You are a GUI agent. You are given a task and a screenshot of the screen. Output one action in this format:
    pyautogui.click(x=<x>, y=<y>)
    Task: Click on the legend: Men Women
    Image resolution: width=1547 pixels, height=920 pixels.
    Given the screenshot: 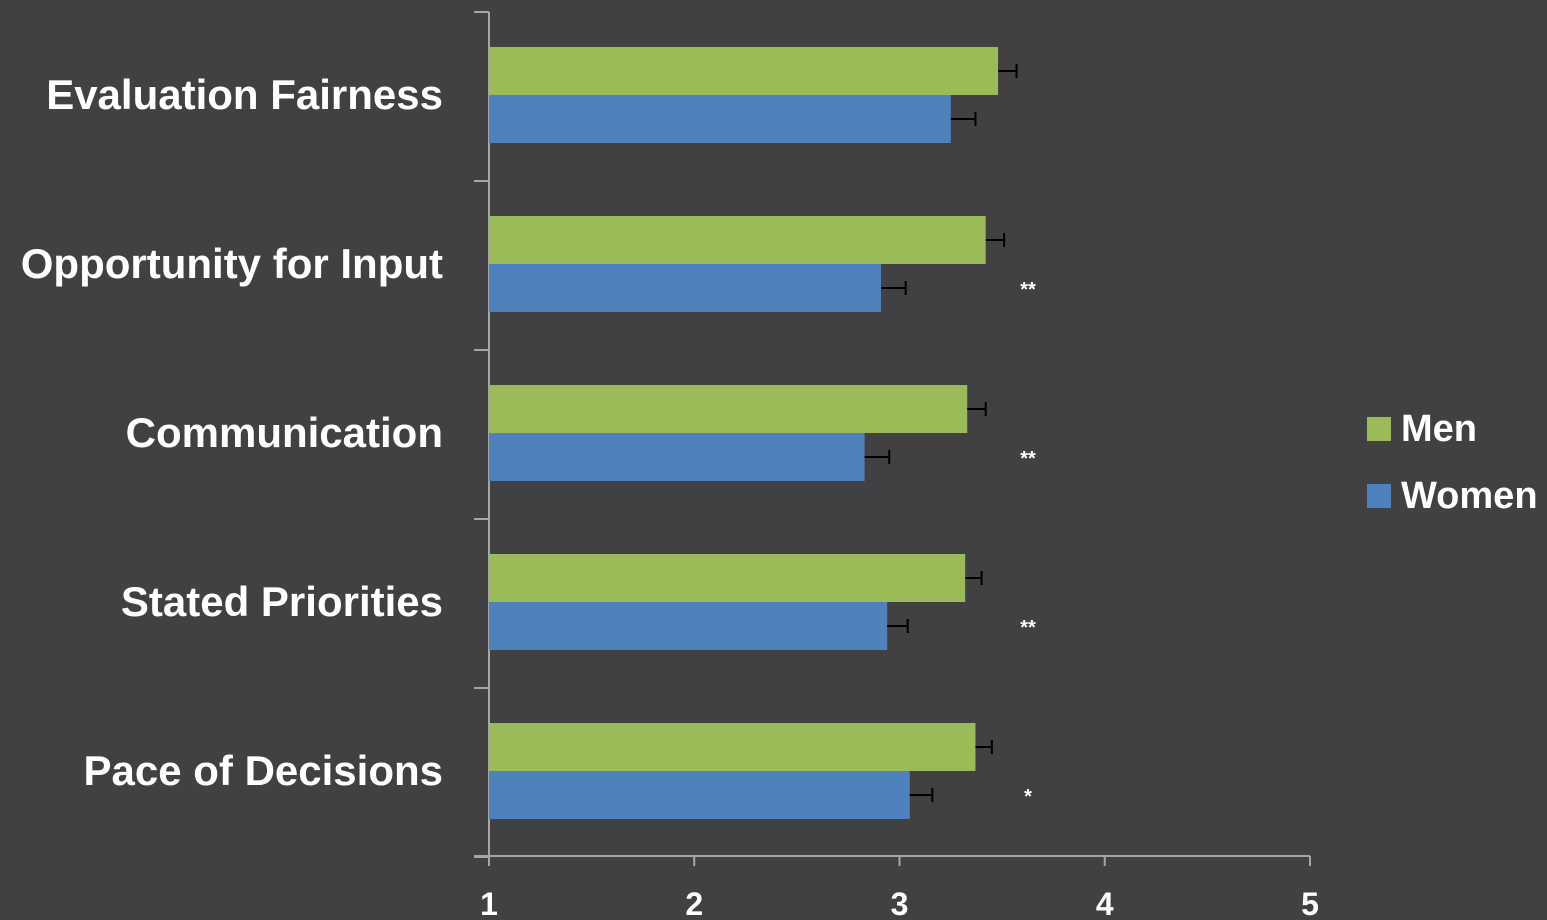 What is the action you would take?
    pyautogui.click(x=1452, y=462)
    